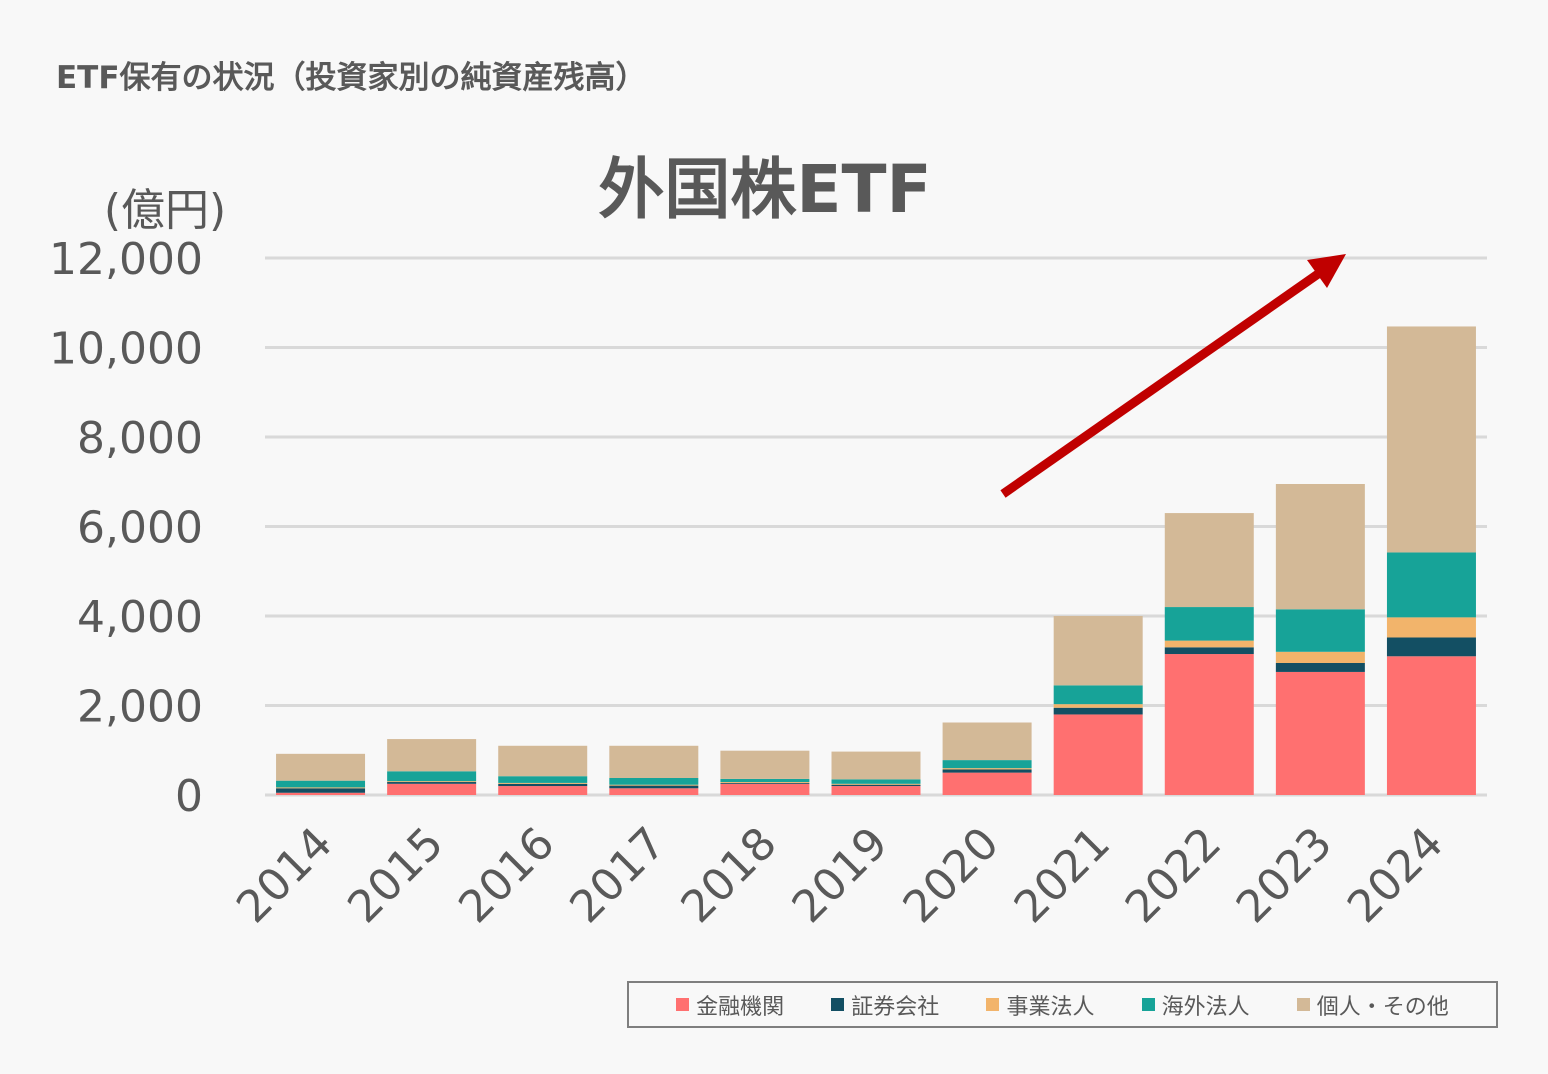 The width and height of the screenshot is (1548, 1074). What do you see at coordinates (951, 875) in the screenshot?
I see `x-tick-label: 2020` at bounding box center [951, 875].